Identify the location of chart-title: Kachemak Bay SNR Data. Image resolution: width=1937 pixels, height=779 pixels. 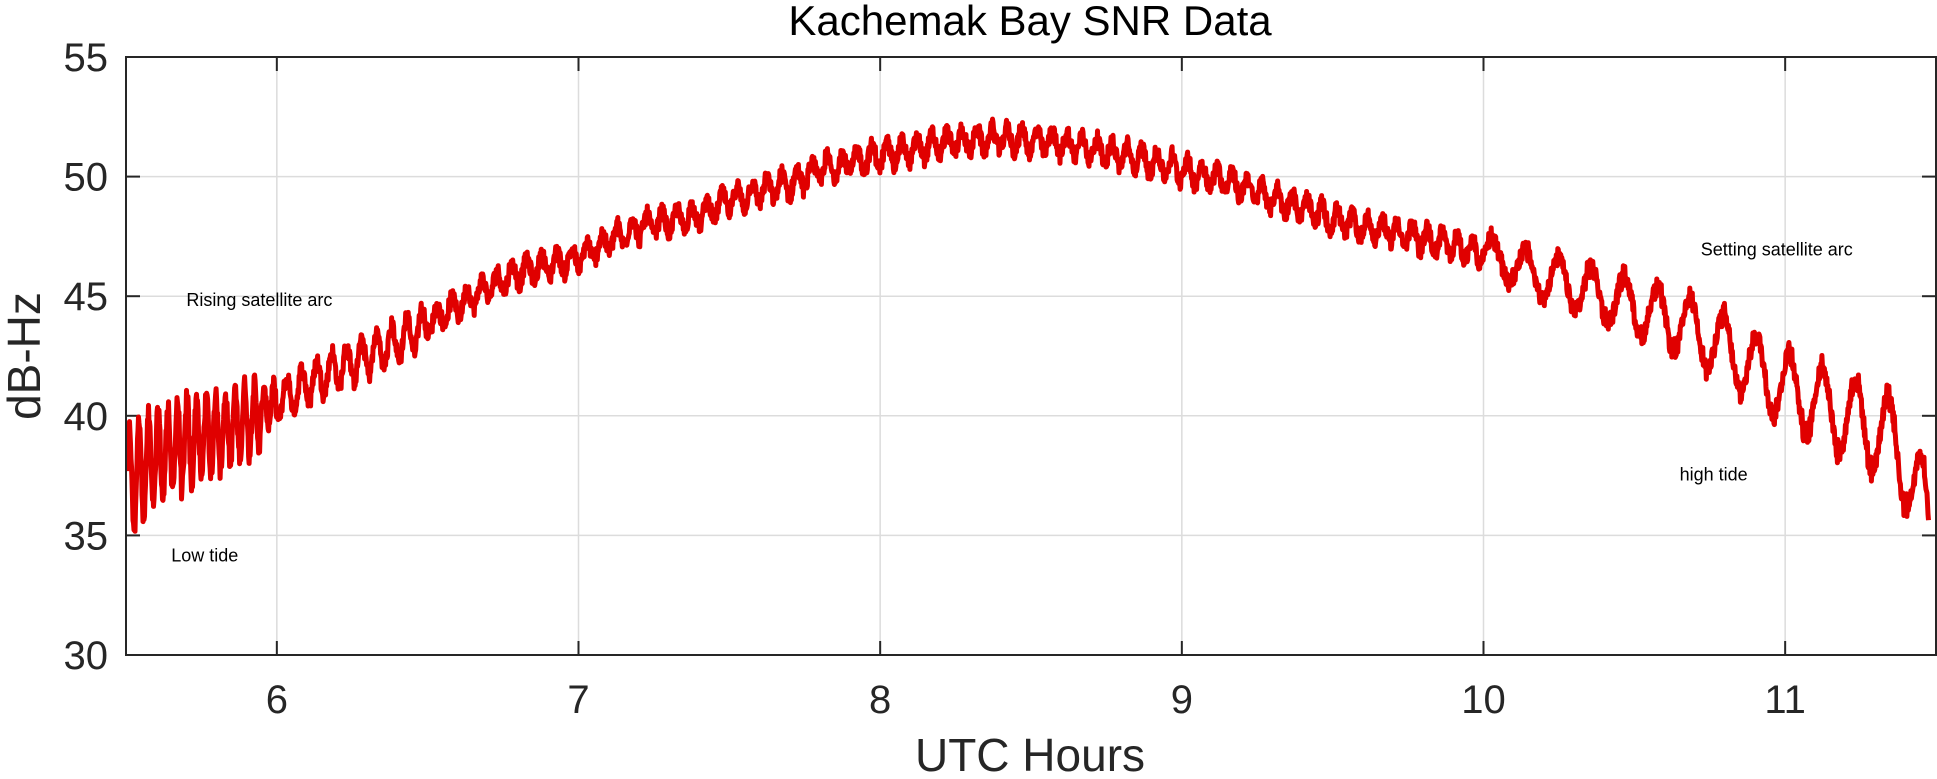
(1030, 22).